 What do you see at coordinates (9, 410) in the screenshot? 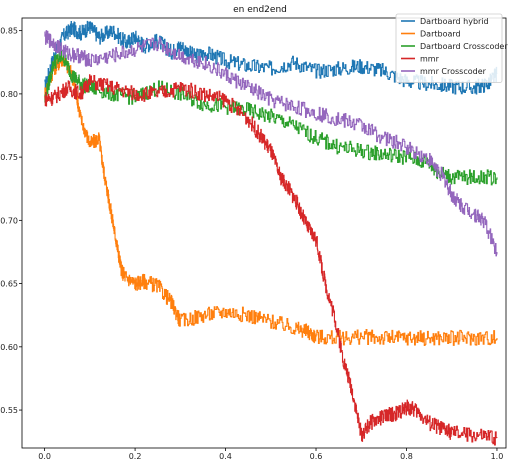
I see `y-tick-label: 0.55` at bounding box center [9, 410].